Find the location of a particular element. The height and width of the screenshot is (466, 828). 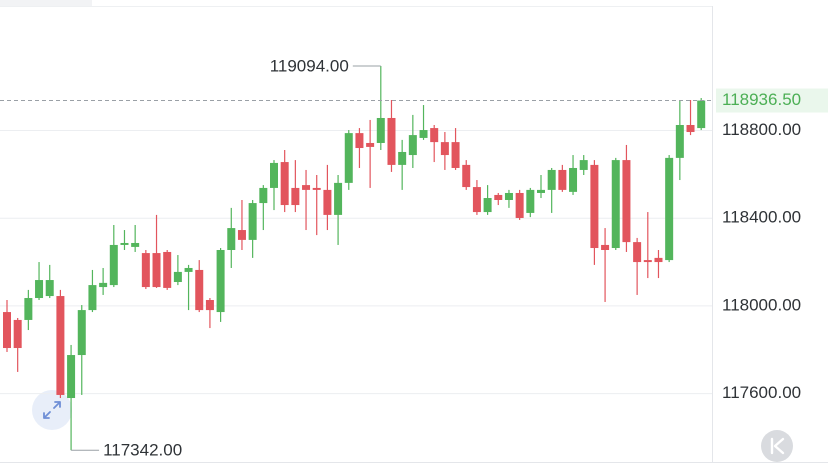

expand-button-bg is located at coordinates (52, 410).